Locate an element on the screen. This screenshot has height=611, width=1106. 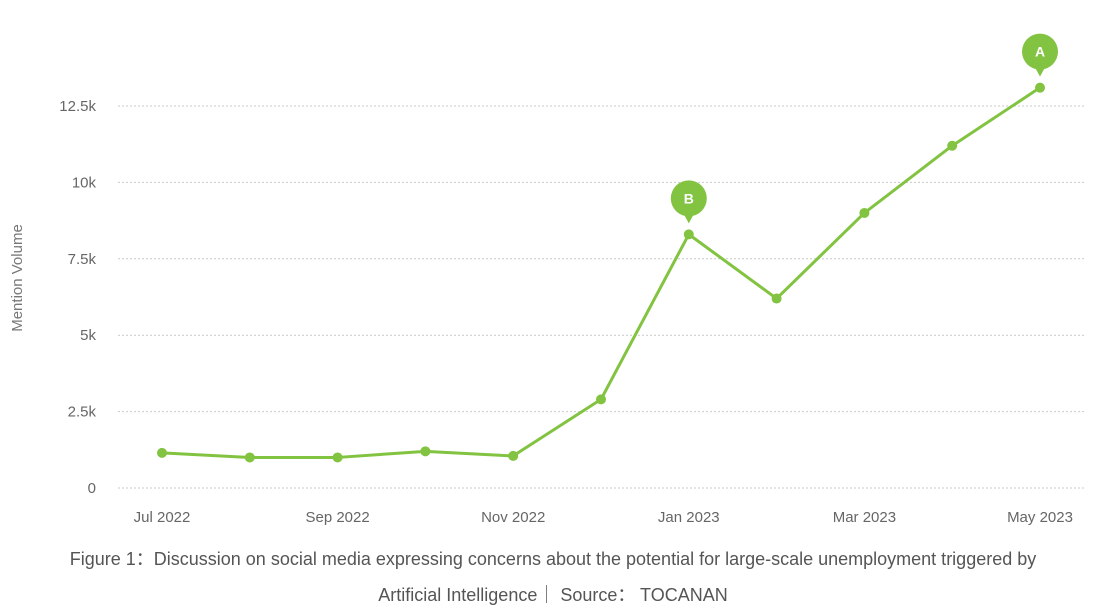
y-tick-label: 0 is located at coordinates (92, 488).